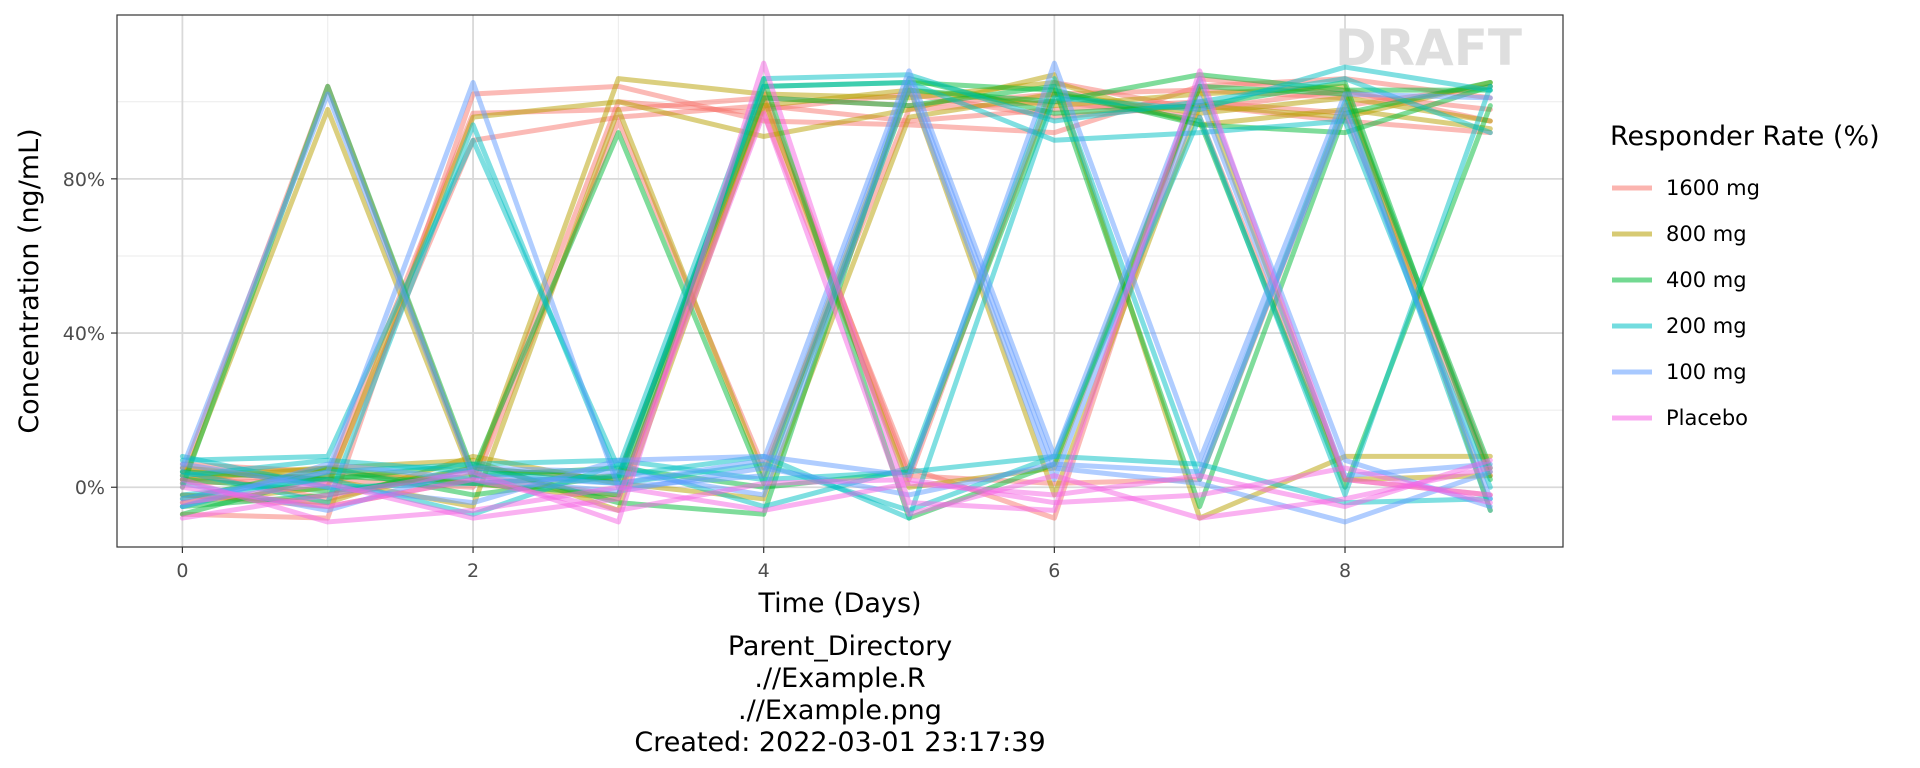 The image size is (1920, 768). What do you see at coordinates (182, 571) in the screenshot?
I see `x-tick-label: 0` at bounding box center [182, 571].